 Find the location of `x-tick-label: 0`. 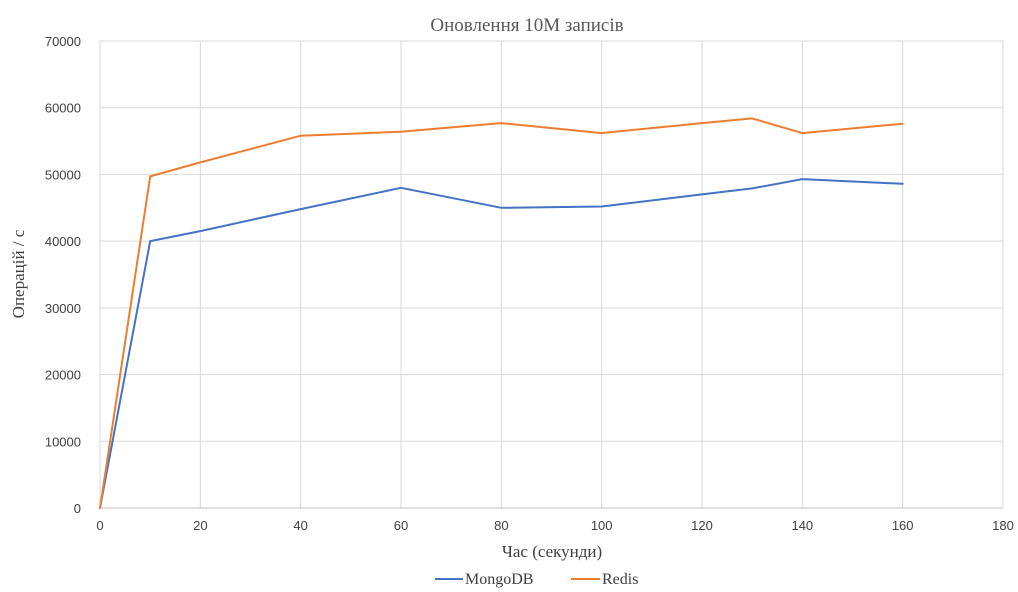

x-tick-label: 0 is located at coordinates (99, 525).